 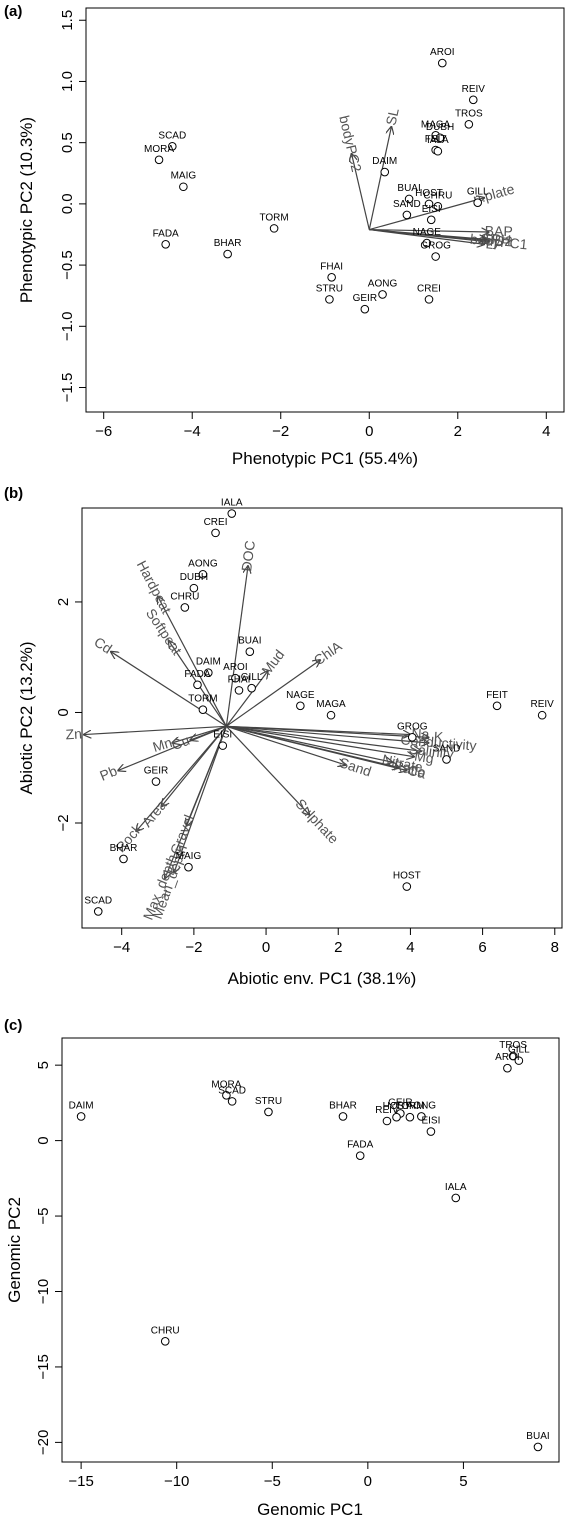 What do you see at coordinates (124, 848) in the screenshot?
I see `point-label: BHAR` at bounding box center [124, 848].